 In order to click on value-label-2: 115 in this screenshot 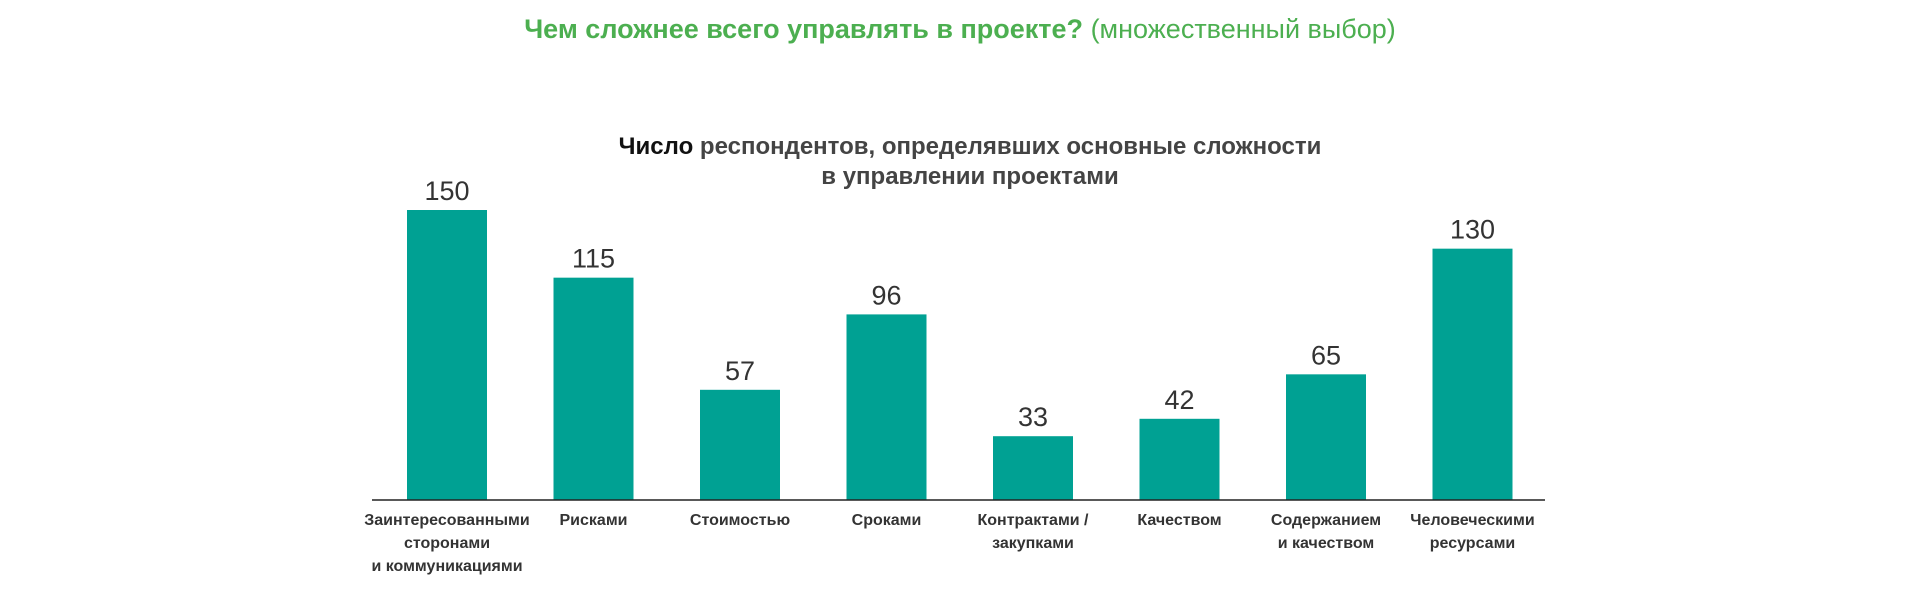, I will do `click(593, 259)`.